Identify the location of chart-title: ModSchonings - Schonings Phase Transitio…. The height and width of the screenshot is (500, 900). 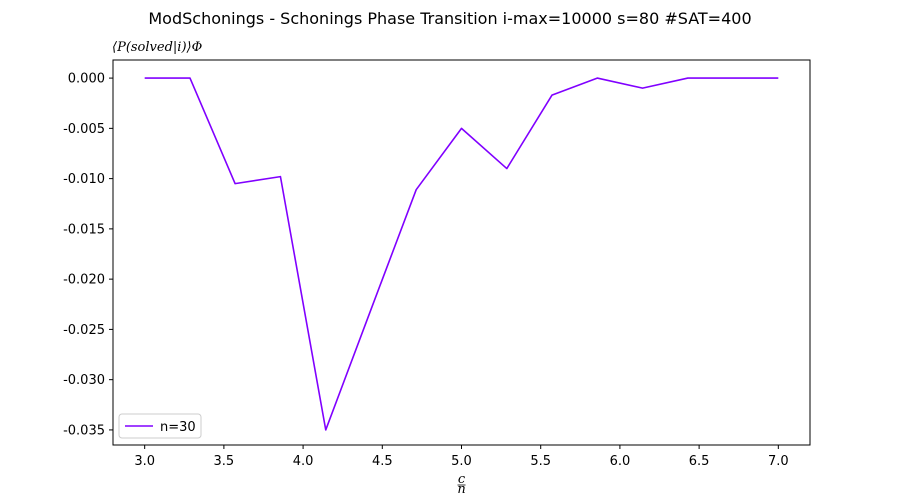
(449, 18).